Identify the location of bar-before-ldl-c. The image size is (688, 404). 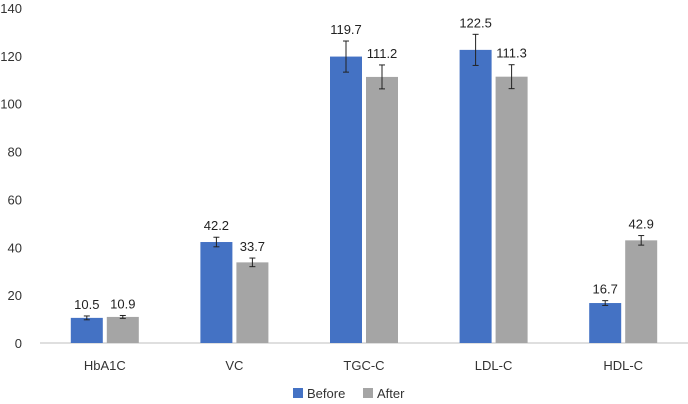
(475, 196).